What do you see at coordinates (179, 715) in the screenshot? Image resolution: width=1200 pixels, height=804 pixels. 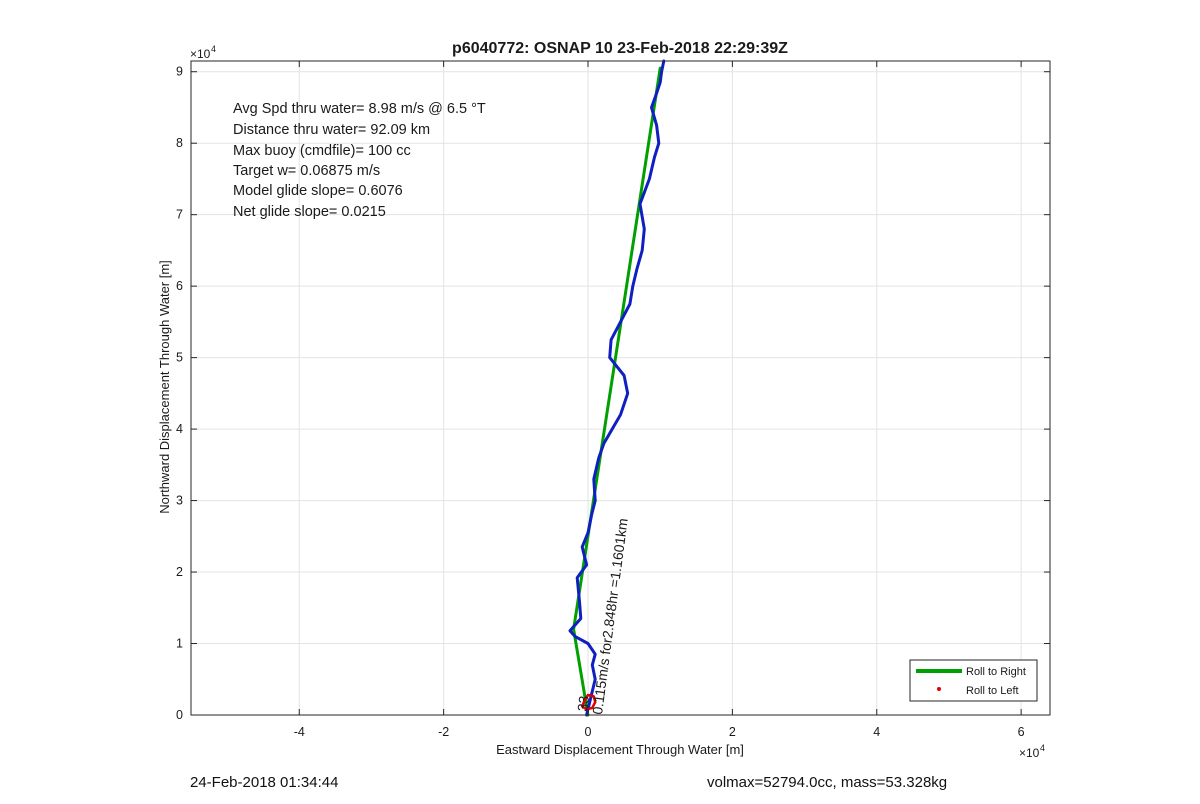 I see `y-tick-label: 0` at bounding box center [179, 715].